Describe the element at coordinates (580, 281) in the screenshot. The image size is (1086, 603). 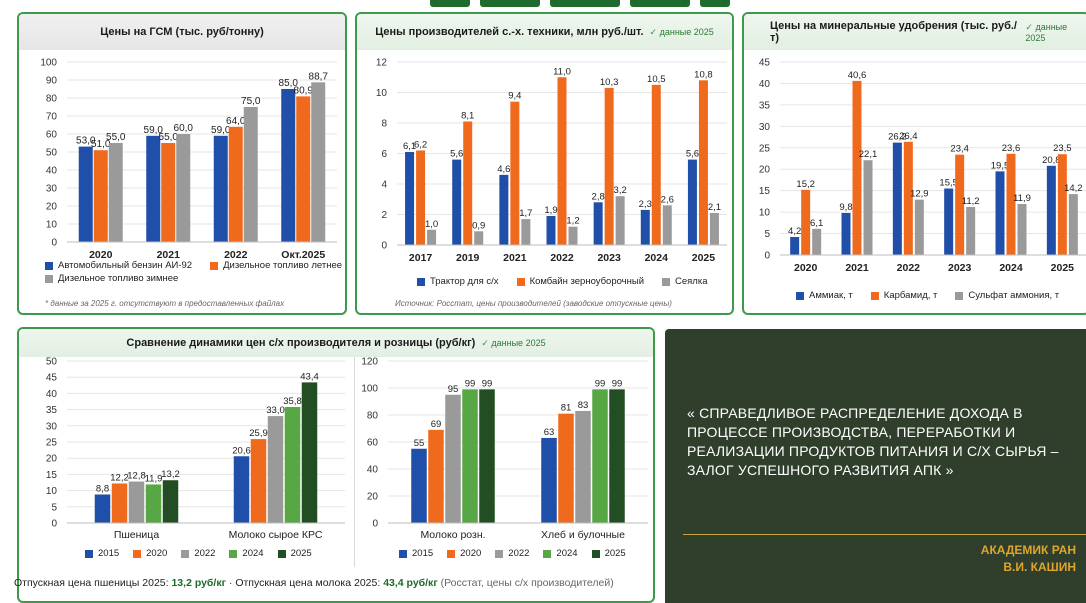
I see `legend-item: Комбайн зерноуборочный` at that location.